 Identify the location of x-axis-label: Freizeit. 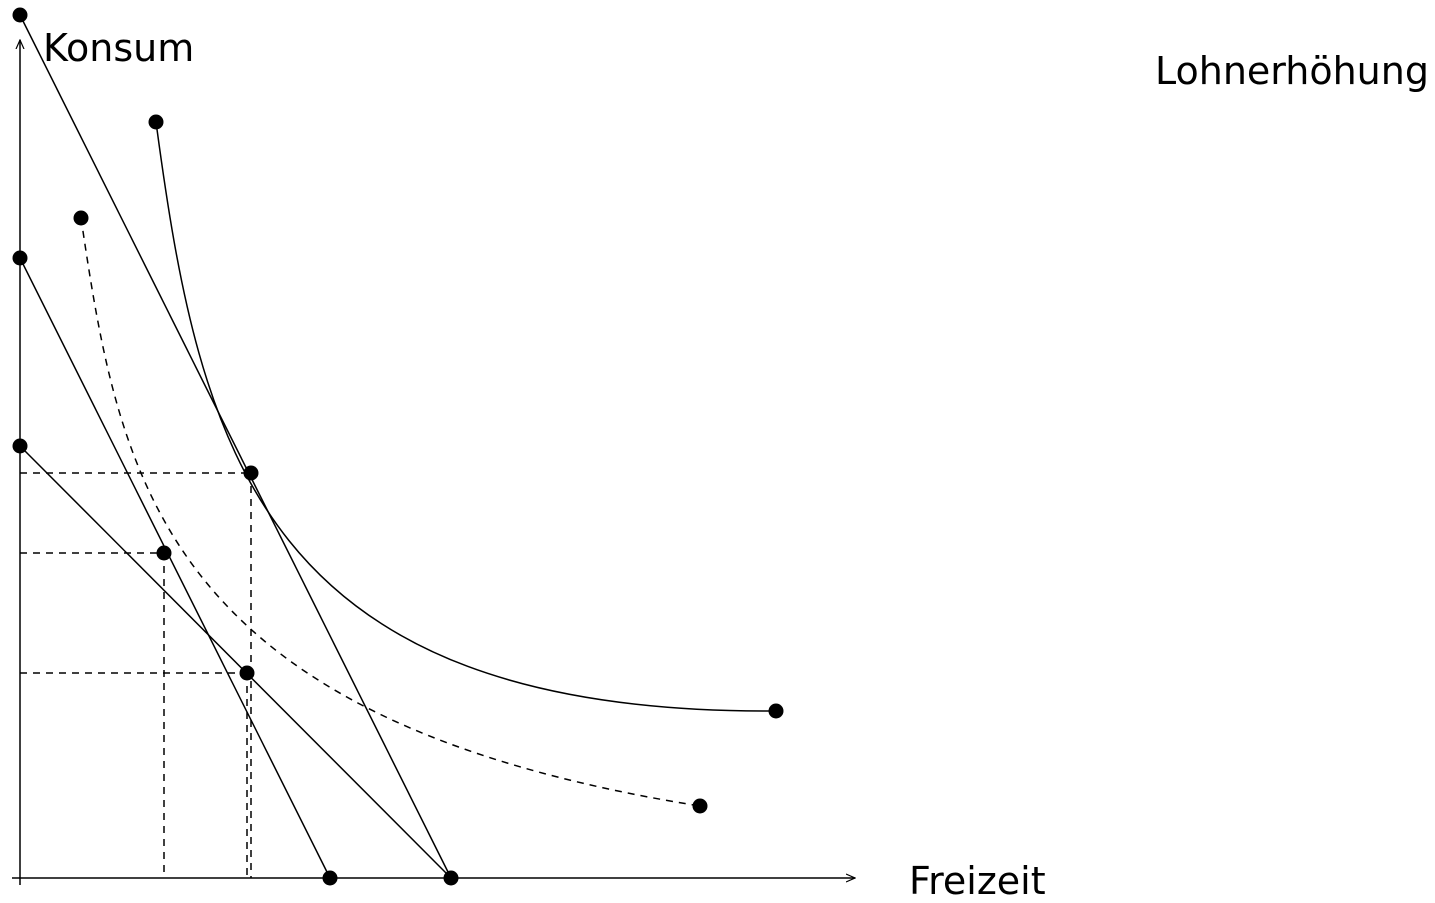
(977, 881).